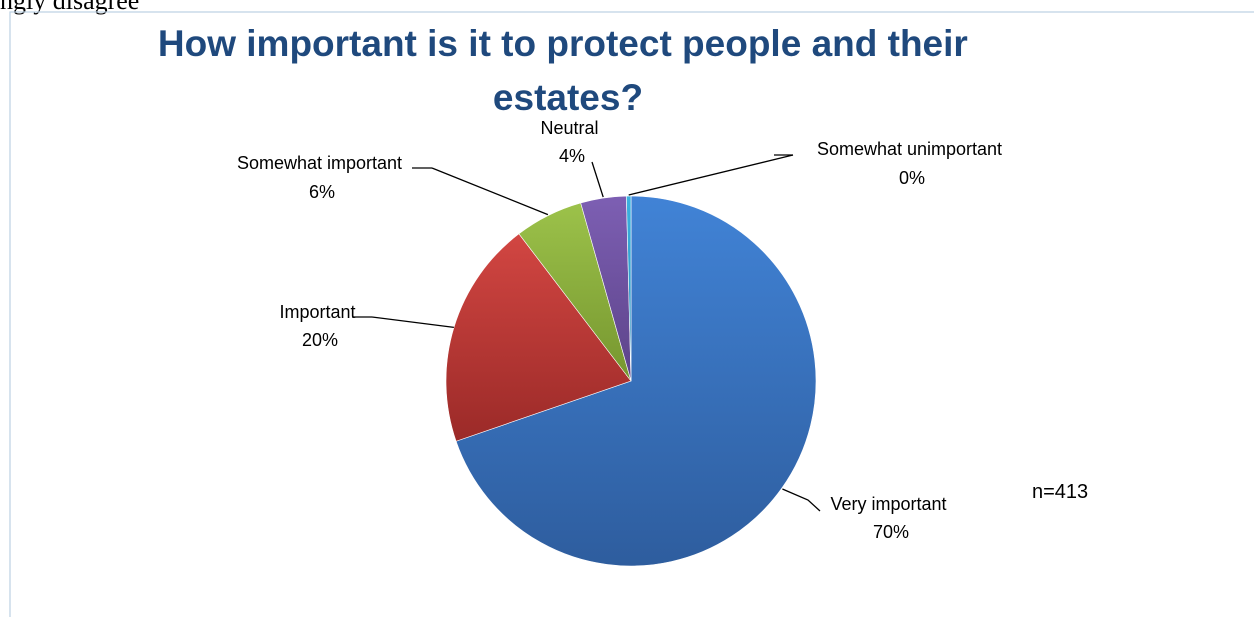 This screenshot has width=1254, height=617. Describe the element at coordinates (317, 312) in the screenshot. I see `data-label-important-name: Important` at that location.